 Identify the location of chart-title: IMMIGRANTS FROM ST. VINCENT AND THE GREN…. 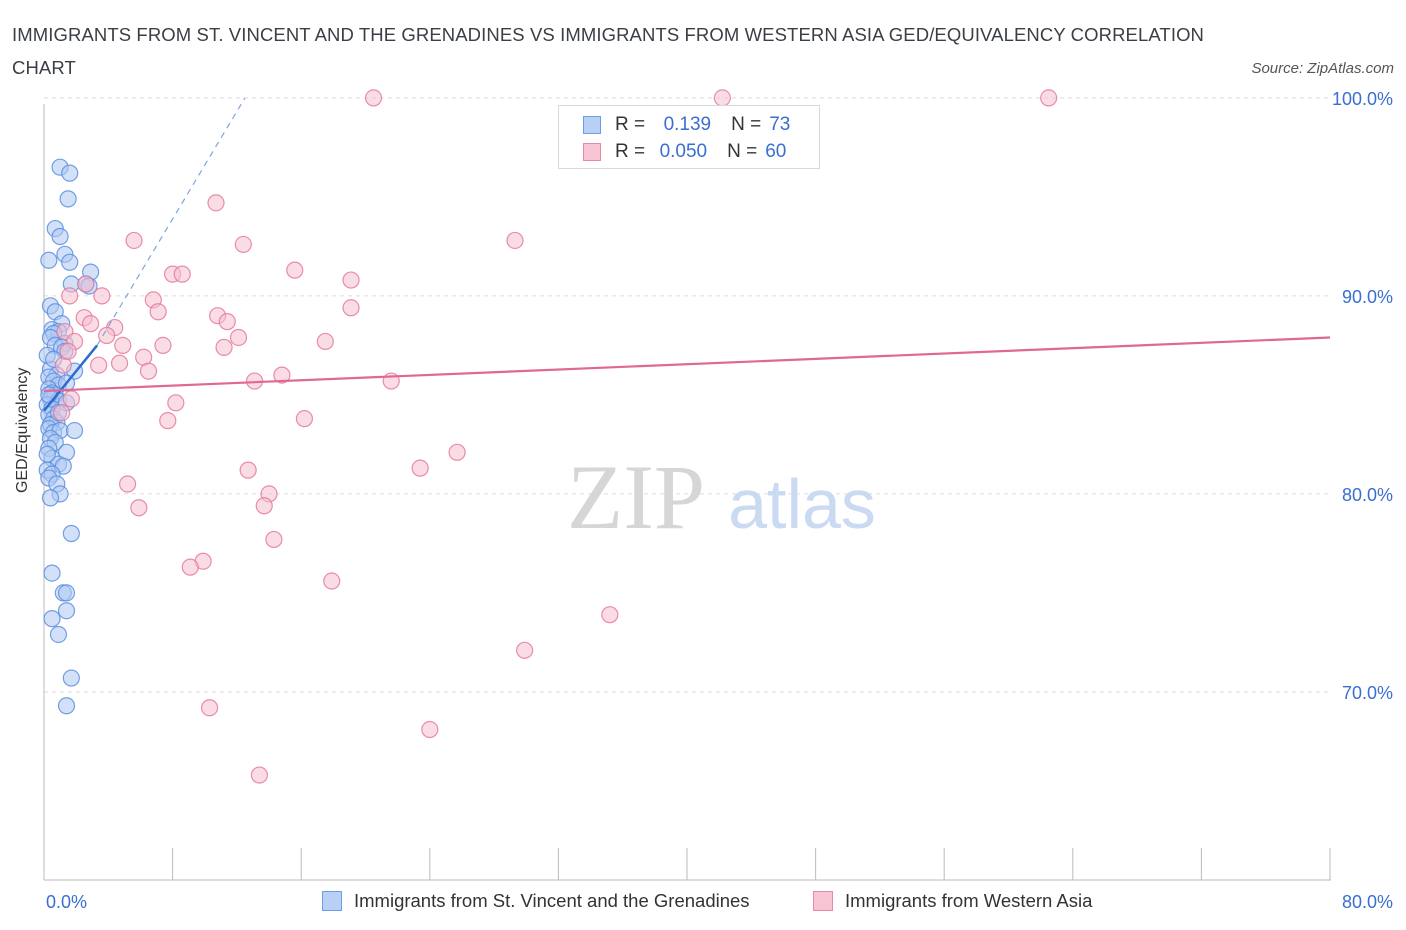
(608, 51).